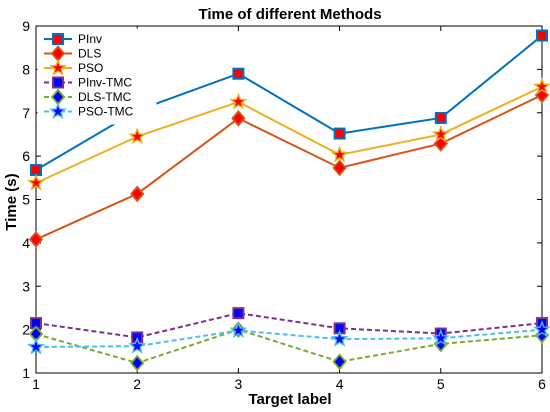 The width and height of the screenshot is (550, 412). Describe the element at coordinates (105, 97) in the screenshot. I see `legend-label-dls-tmc: DLS-TMC` at that location.